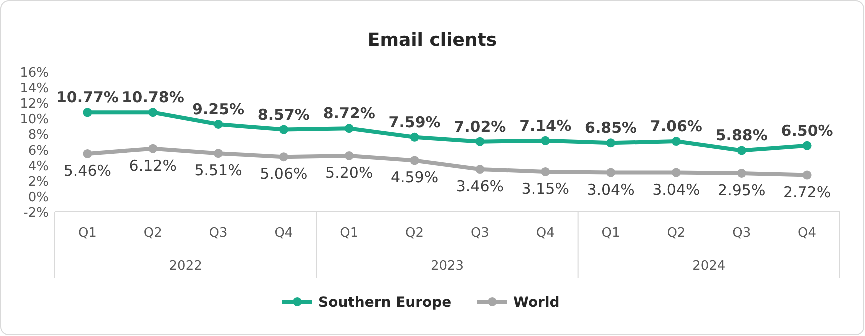 Image resolution: width=865 pixels, height=336 pixels. I want to click on data-label: 6.12%, so click(153, 165).